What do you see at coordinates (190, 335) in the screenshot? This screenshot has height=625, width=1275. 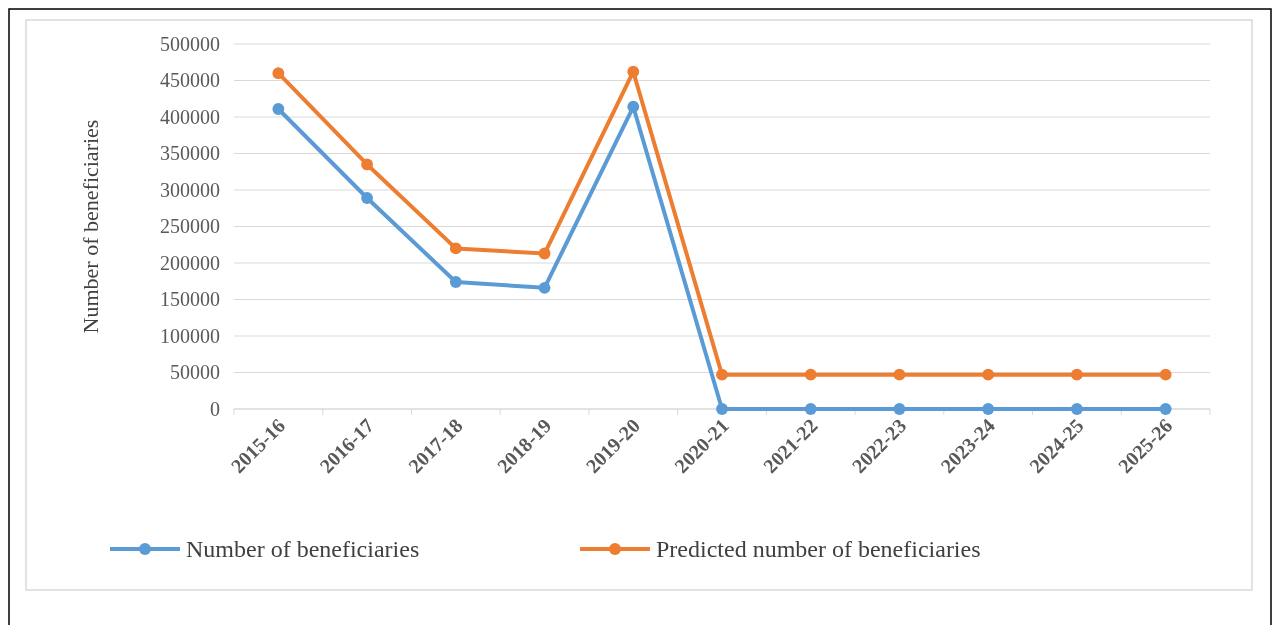 I see `y-tick-label: 100000` at bounding box center [190, 335].